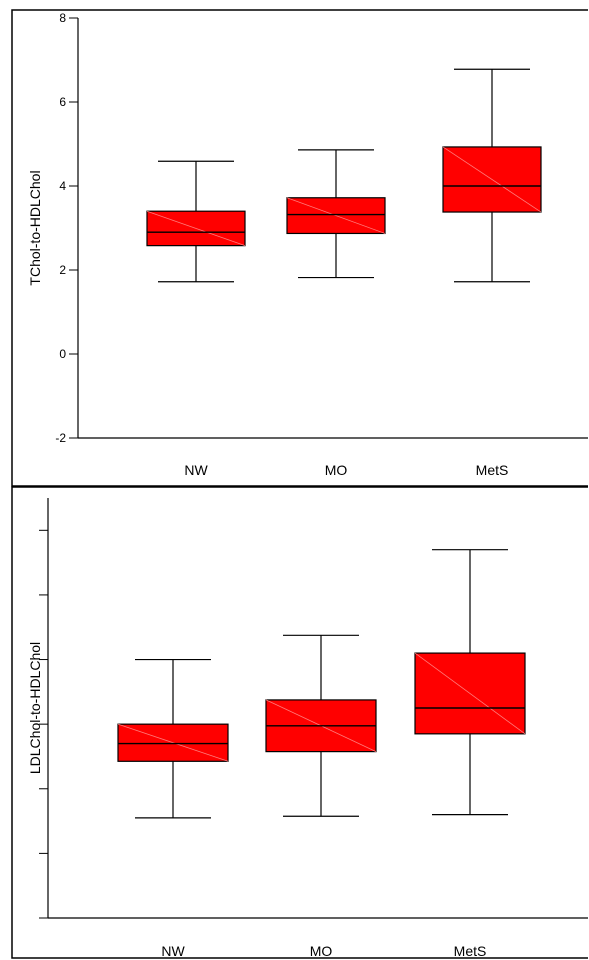 The image size is (589, 960). What do you see at coordinates (60, 438) in the screenshot?
I see `y-tick-label: -2` at bounding box center [60, 438].